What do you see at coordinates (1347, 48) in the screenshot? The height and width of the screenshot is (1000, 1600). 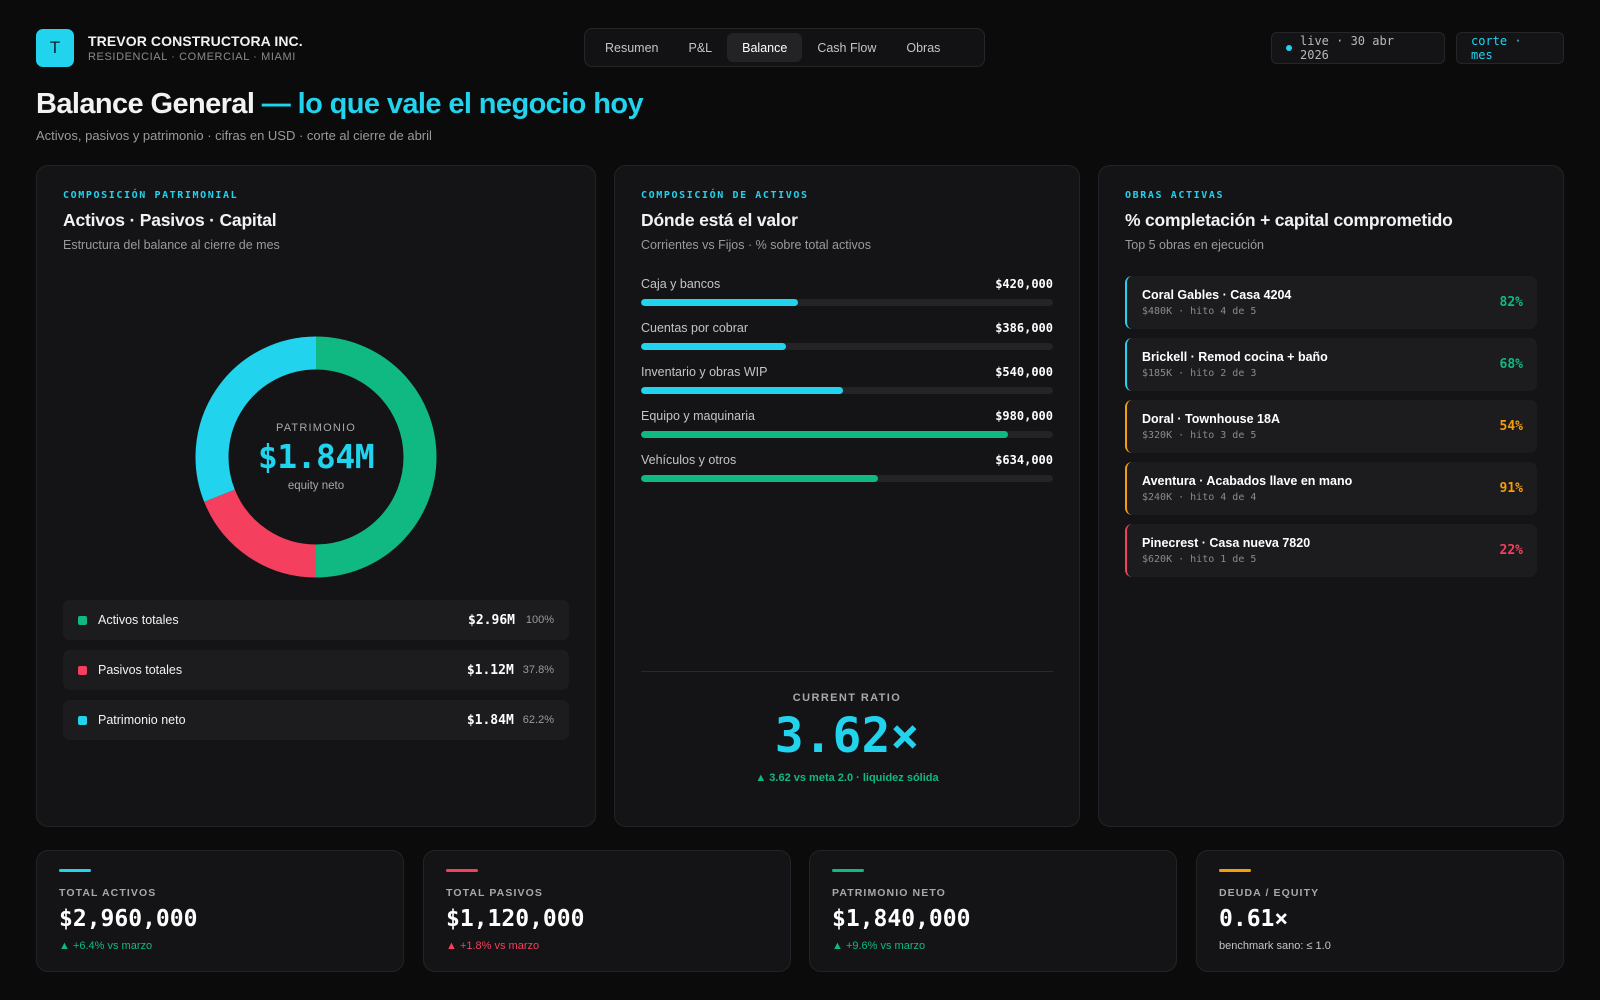 I see `live-status-text: live · 30 abr 2026` at bounding box center [1347, 48].